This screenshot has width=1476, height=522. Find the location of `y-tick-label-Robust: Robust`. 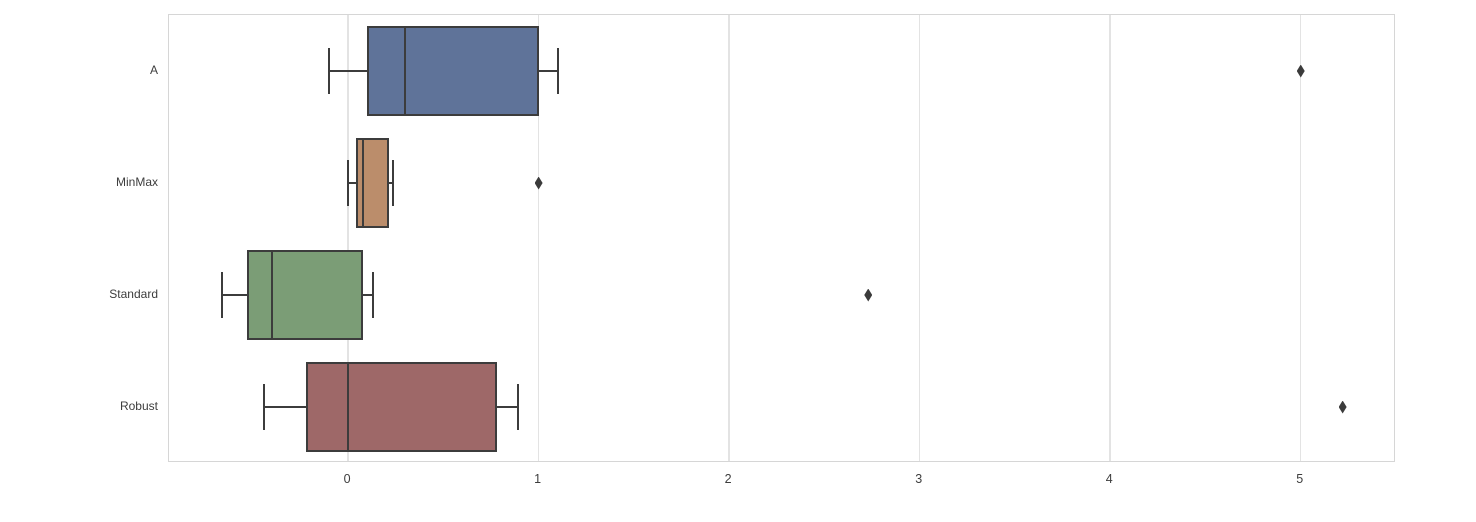

y-tick-label-Robust: Robust is located at coordinates (138, 406).